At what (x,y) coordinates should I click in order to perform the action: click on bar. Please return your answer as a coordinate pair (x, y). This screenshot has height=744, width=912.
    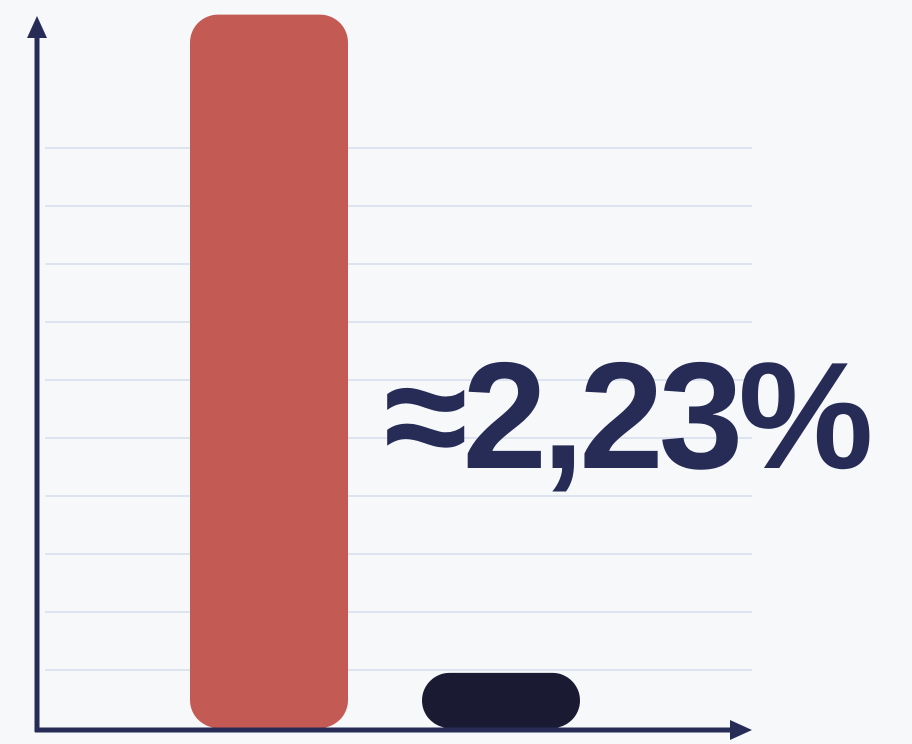
    Looking at the image, I should click on (501, 700).